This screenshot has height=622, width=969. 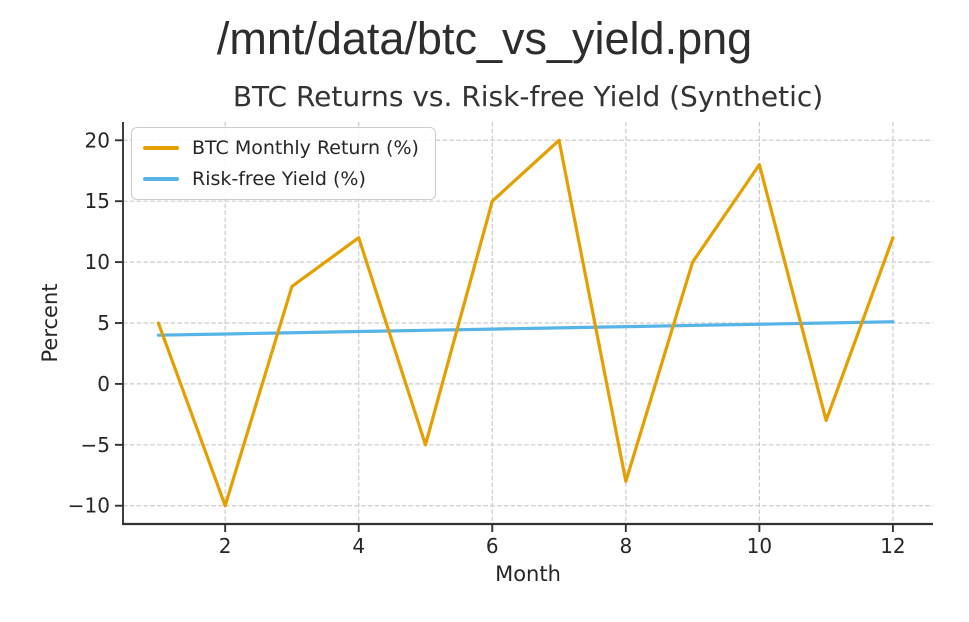 What do you see at coordinates (484, 38) in the screenshot?
I see `page-title: /mnt/data/btc_vs_yield.png` at bounding box center [484, 38].